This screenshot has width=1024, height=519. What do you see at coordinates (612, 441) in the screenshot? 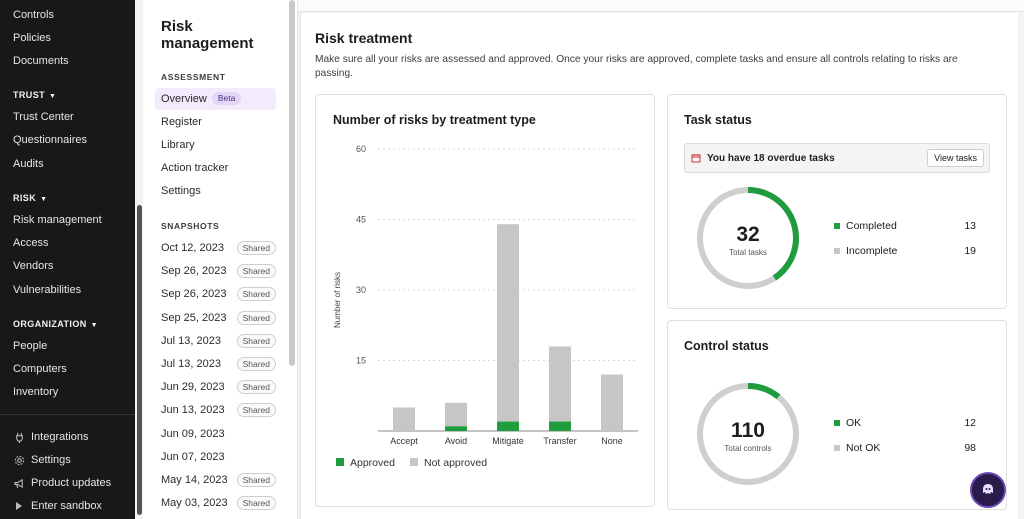
I see `x-tick-label: None` at bounding box center [612, 441].